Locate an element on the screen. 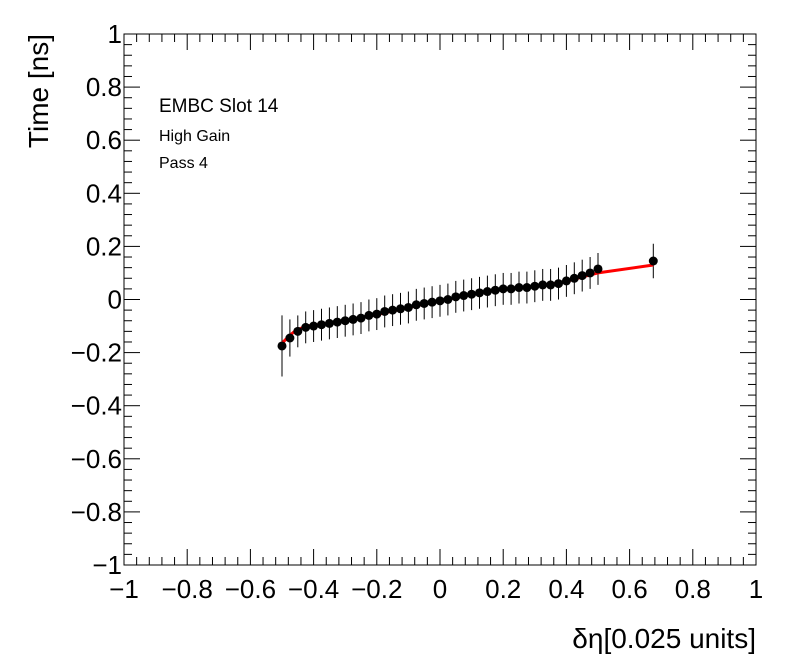 Image resolution: width=796 pixels, height=672 pixels. y-tick-label: −0.6 is located at coordinates (96, 459).